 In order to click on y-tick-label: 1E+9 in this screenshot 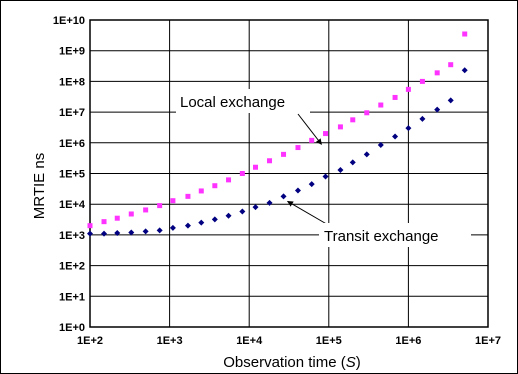, I will do `click(72, 52)`.